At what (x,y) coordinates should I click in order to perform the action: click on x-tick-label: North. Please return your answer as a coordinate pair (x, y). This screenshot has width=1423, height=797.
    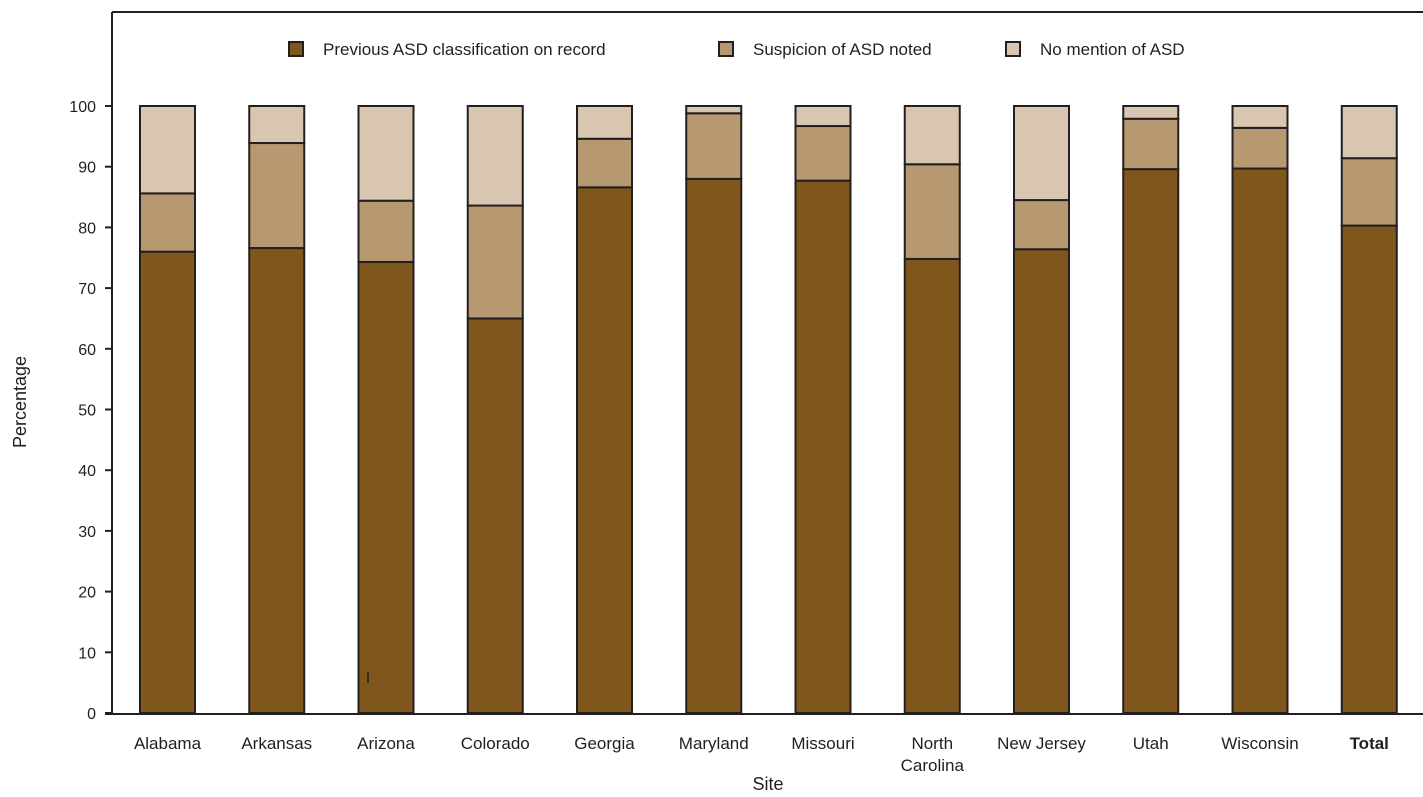
    Looking at the image, I should click on (932, 743).